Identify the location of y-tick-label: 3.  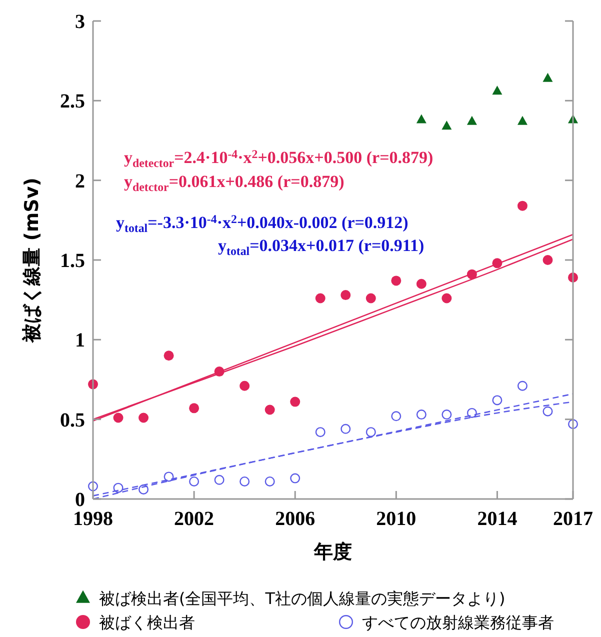
(80, 22).